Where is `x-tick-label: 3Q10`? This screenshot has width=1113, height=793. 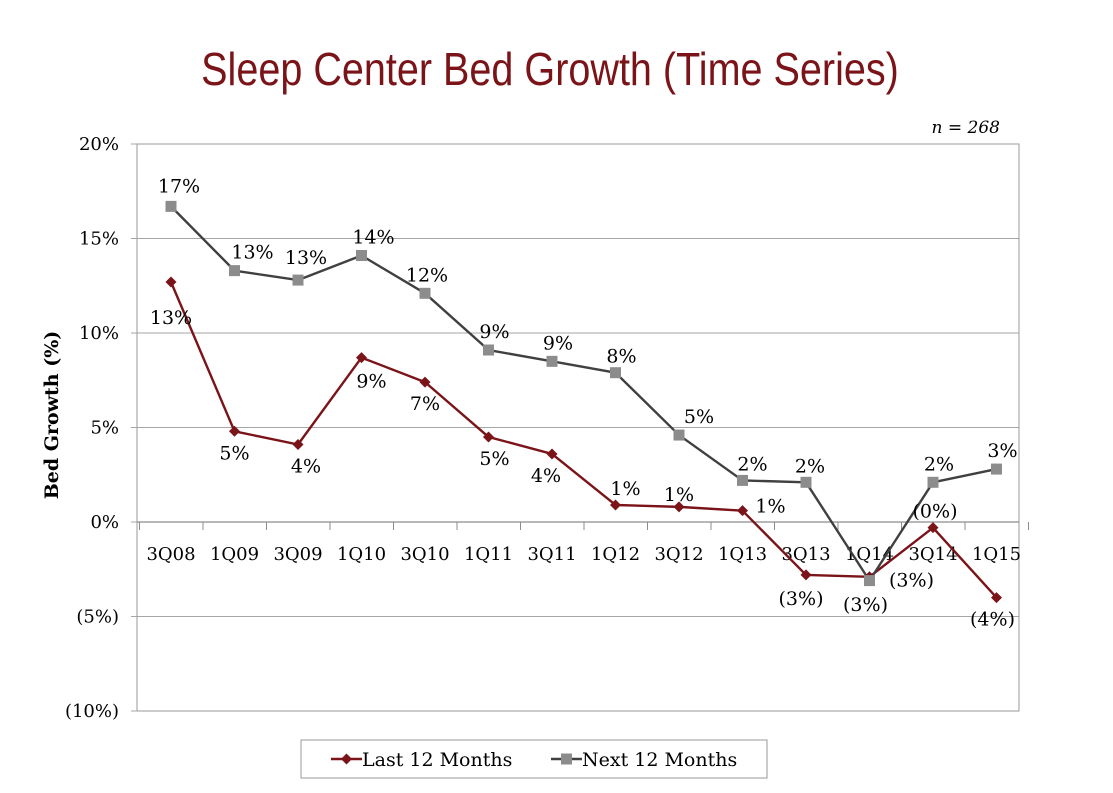
x-tick-label: 3Q10 is located at coordinates (424, 554).